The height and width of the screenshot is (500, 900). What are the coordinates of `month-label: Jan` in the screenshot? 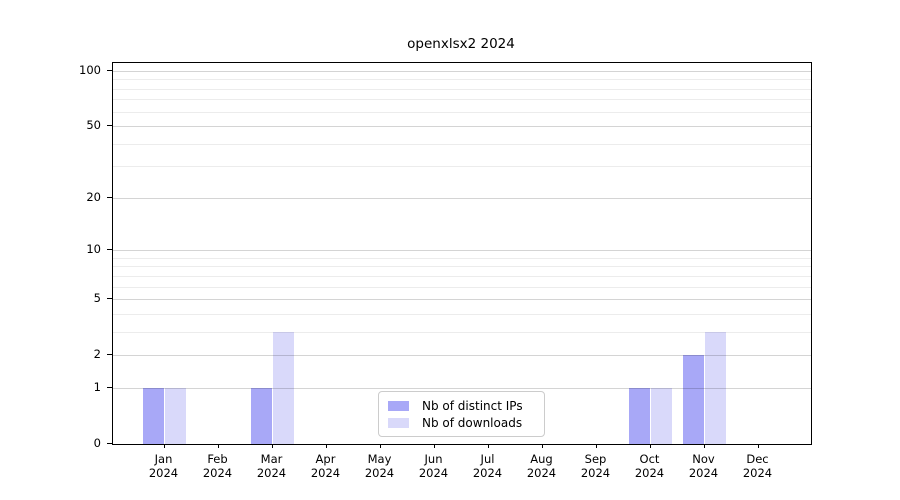 It's located at (163, 459).